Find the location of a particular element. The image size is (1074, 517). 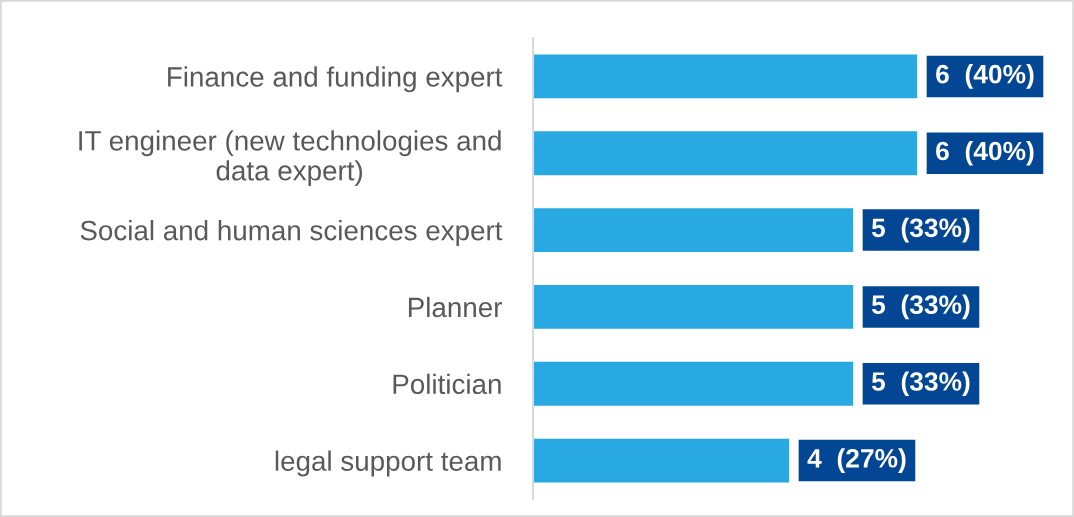

data-label: 4 (27%) is located at coordinates (856, 460).